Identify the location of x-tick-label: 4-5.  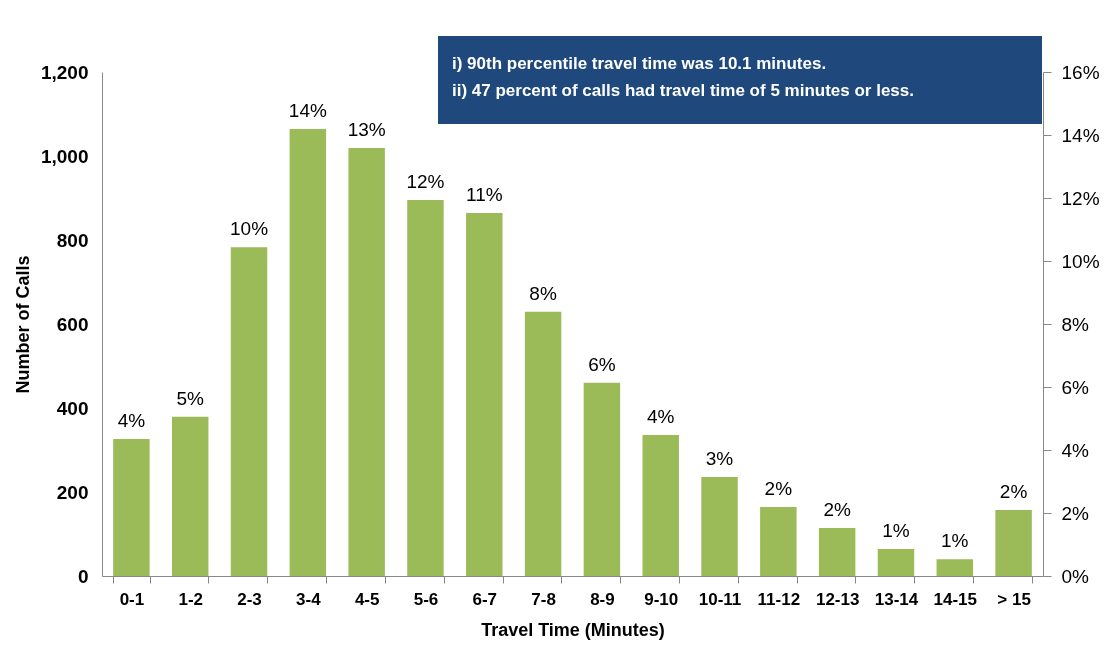
(367, 599).